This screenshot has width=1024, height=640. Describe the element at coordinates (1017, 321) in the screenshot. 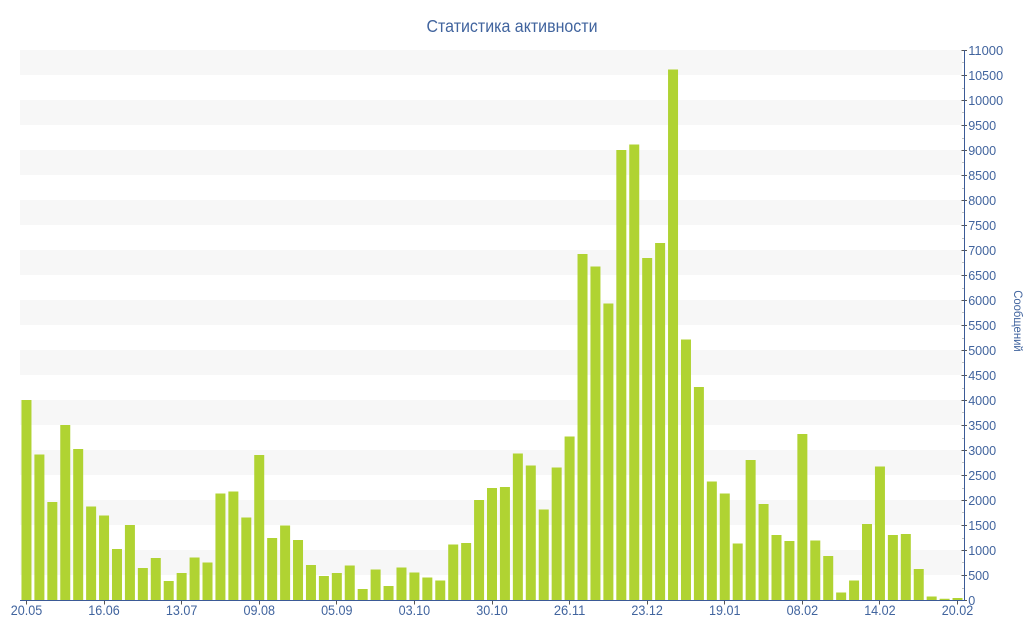

I see `svg-text: Сообщений` at that location.